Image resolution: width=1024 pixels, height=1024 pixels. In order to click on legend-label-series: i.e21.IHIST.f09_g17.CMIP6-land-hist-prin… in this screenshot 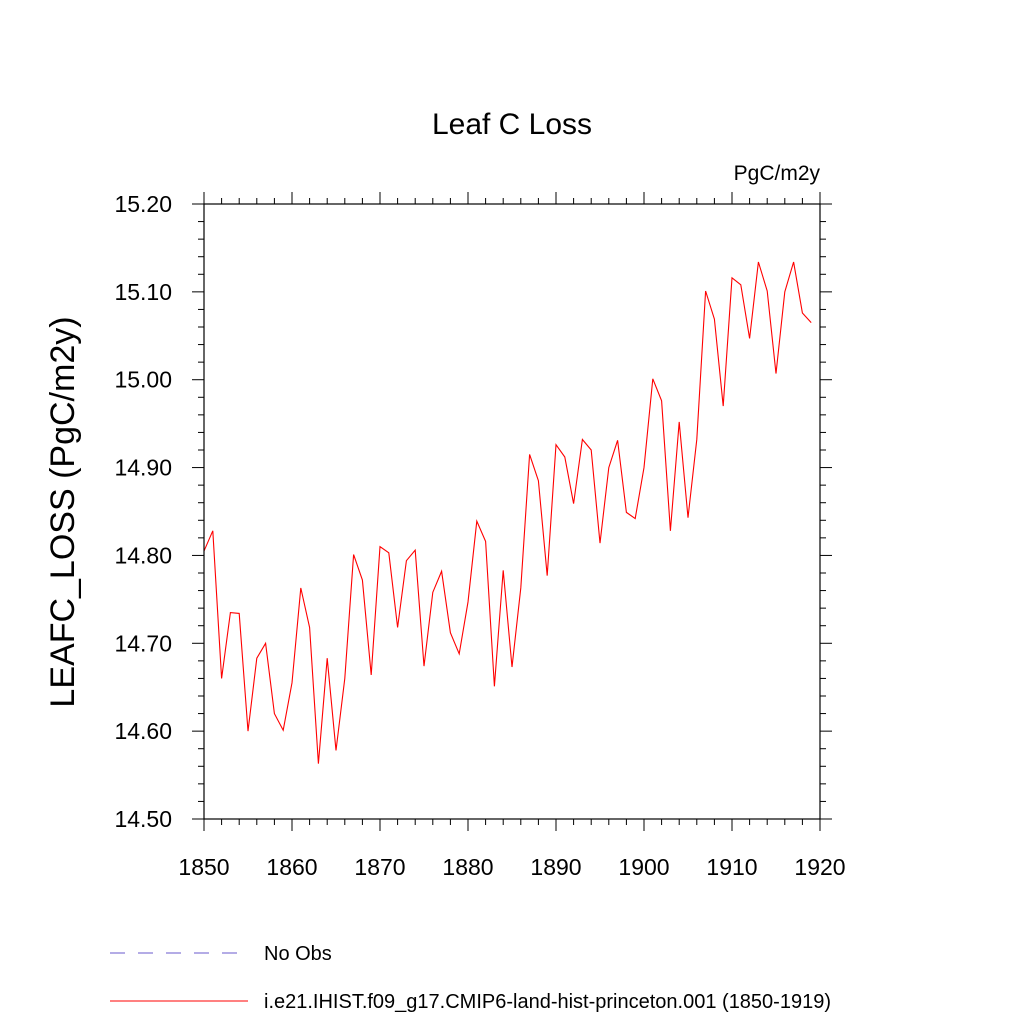, I will do `click(547, 1002)`.